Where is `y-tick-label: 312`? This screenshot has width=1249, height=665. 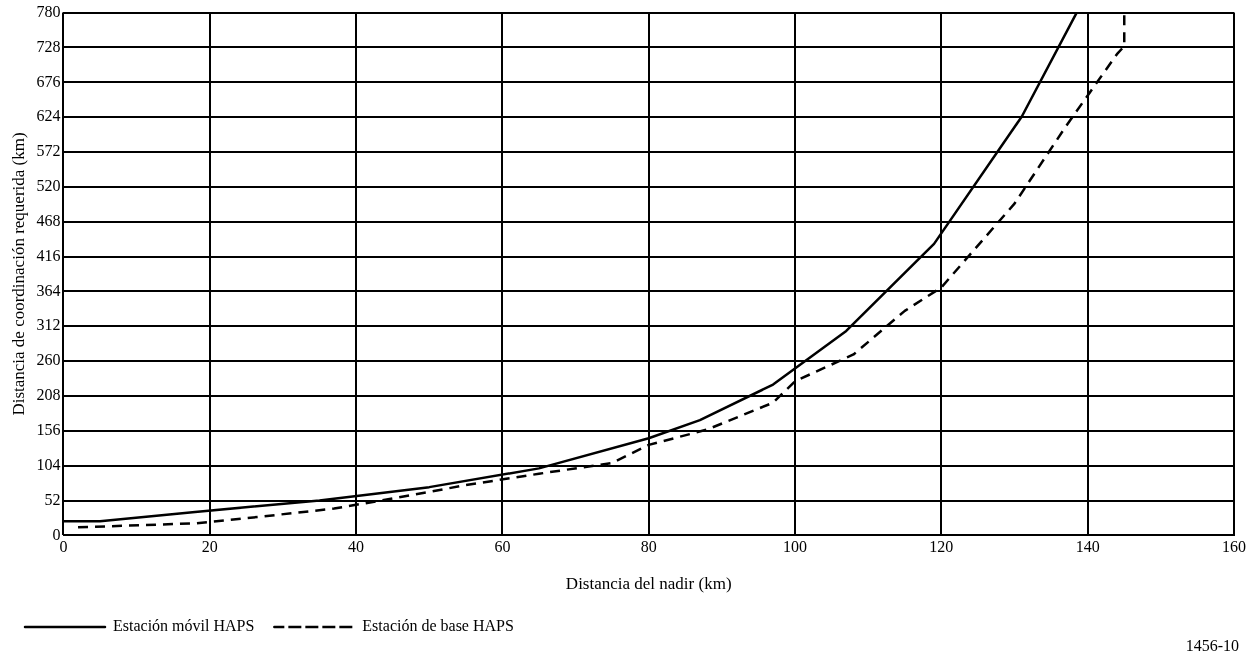 y-tick-label: 312 is located at coordinates (48, 325).